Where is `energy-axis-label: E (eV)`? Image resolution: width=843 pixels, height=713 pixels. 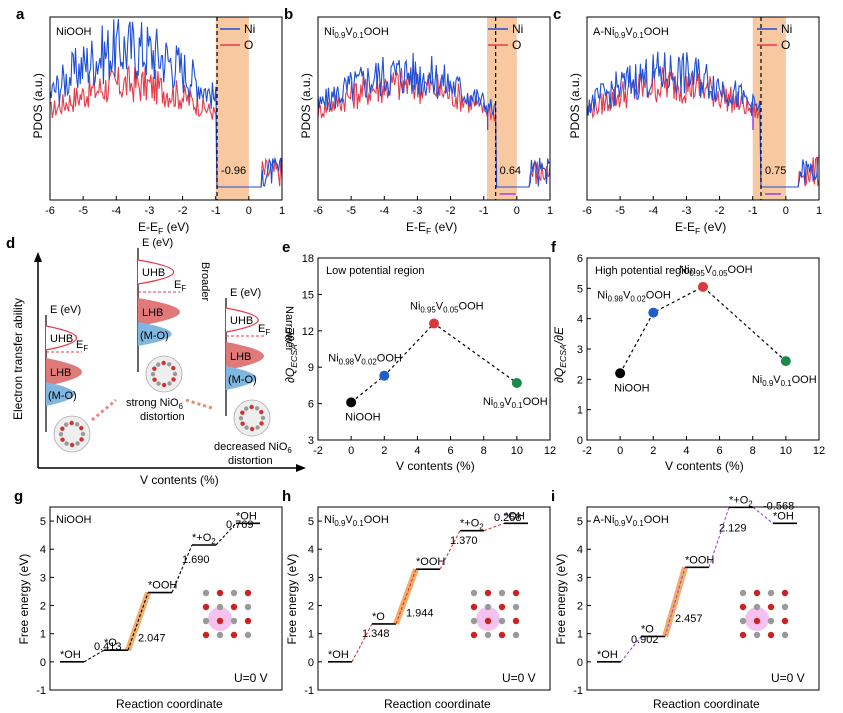 energy-axis-label: E (eV) is located at coordinates (245, 293).